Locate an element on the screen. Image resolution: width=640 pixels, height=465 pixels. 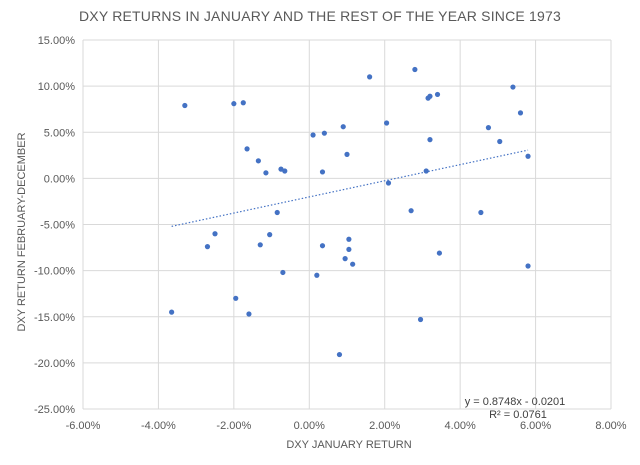
x-tick-label: 2.00% is located at coordinates (384, 426).